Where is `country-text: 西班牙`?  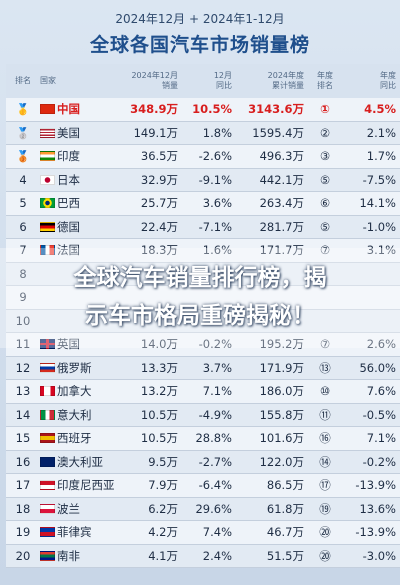 country-text: 西班牙 is located at coordinates (74, 438).